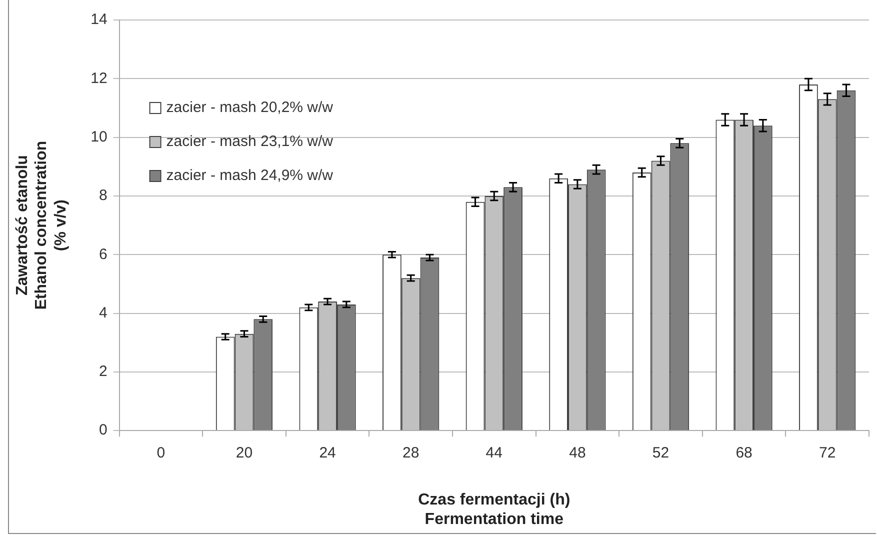 This screenshot has width=877, height=535. Describe the element at coordinates (744, 453) in the screenshot. I see `x-tick-label: 68` at that location.